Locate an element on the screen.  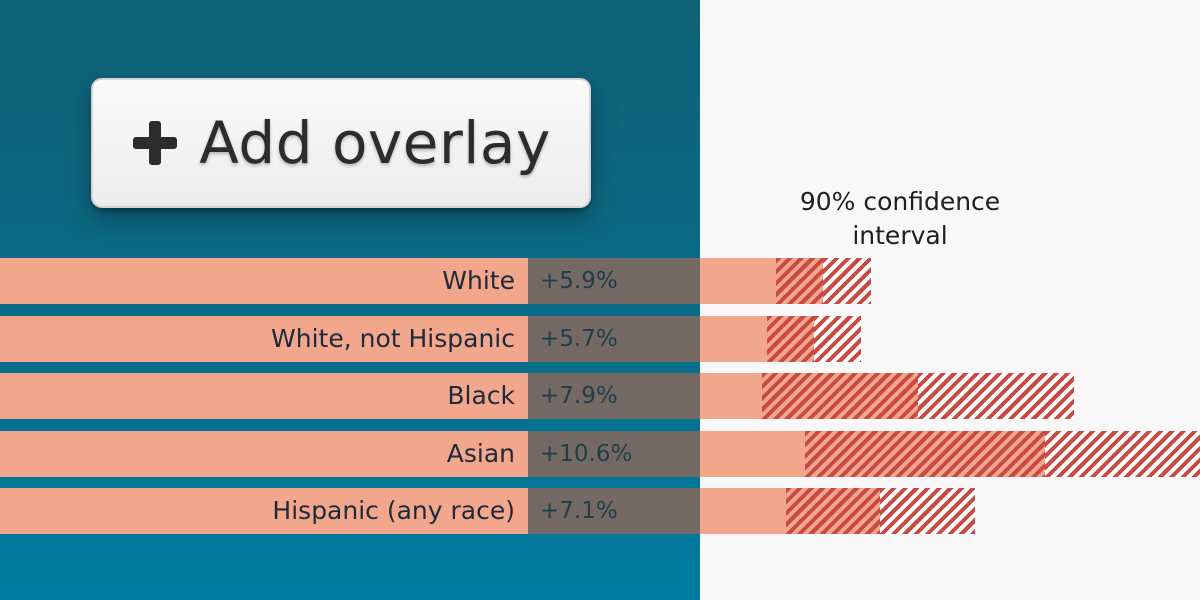
chart-row: +5.9% White is located at coordinates (600, 281).